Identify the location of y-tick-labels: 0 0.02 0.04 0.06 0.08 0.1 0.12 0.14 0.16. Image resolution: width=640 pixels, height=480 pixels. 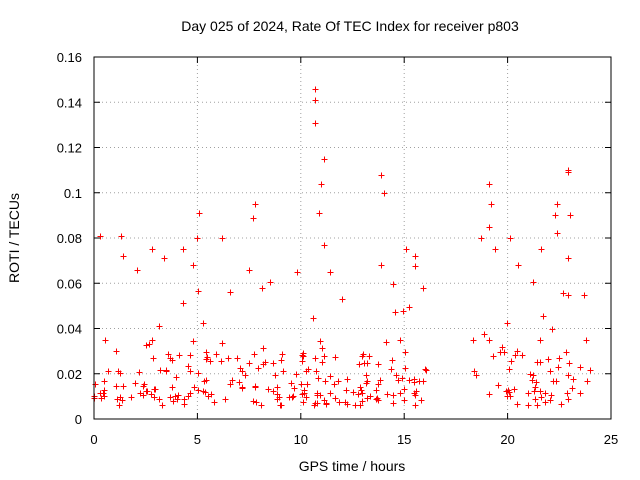
(69, 238).